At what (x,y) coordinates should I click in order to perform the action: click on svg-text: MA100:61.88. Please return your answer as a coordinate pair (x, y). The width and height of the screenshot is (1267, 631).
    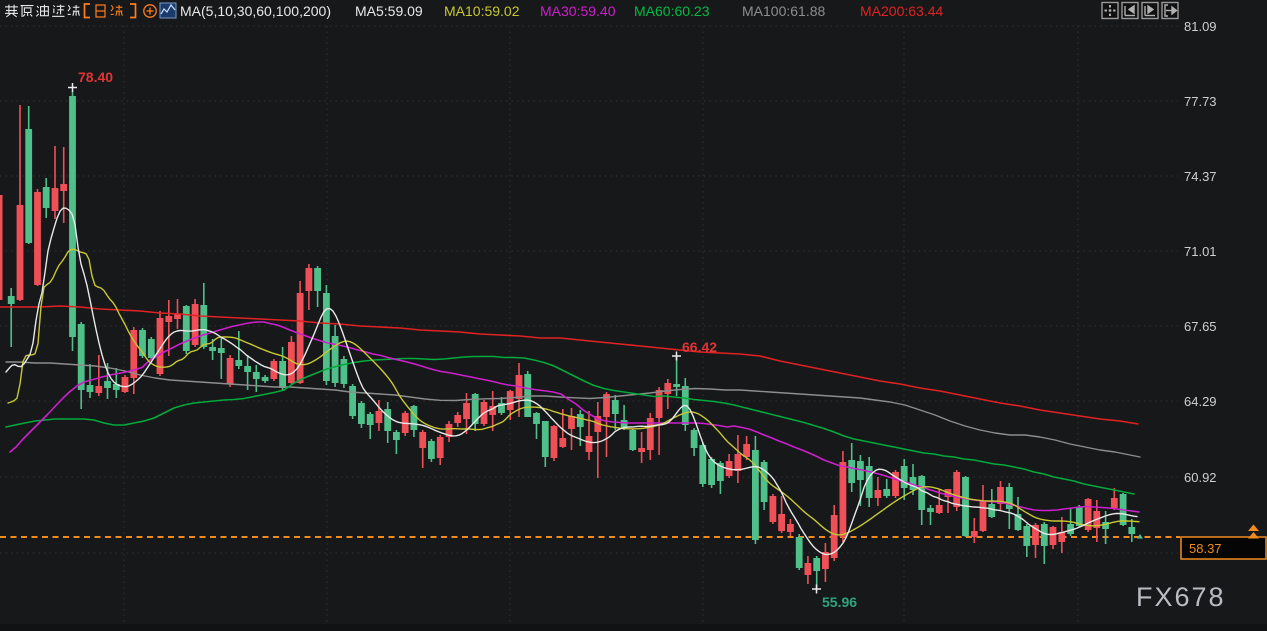
    Looking at the image, I should click on (783, 11).